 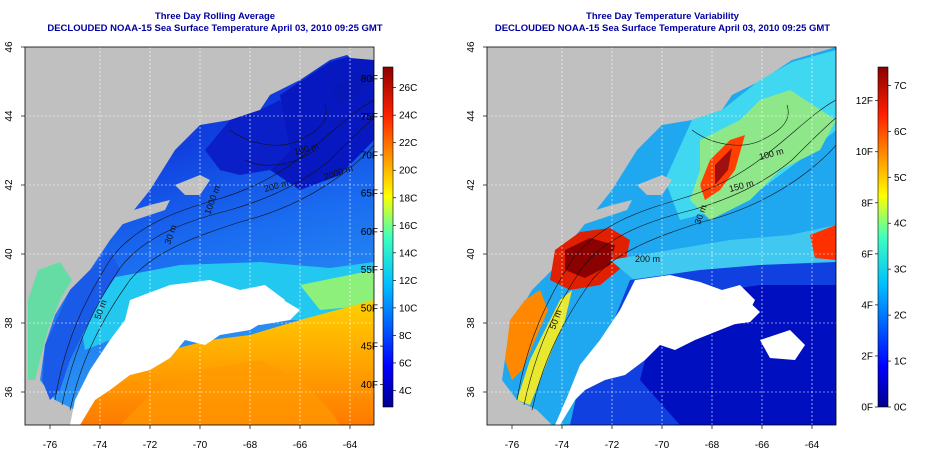 What do you see at coordinates (408, 281) in the screenshot?
I see `colorbar-celsius-label: 12C` at bounding box center [408, 281].